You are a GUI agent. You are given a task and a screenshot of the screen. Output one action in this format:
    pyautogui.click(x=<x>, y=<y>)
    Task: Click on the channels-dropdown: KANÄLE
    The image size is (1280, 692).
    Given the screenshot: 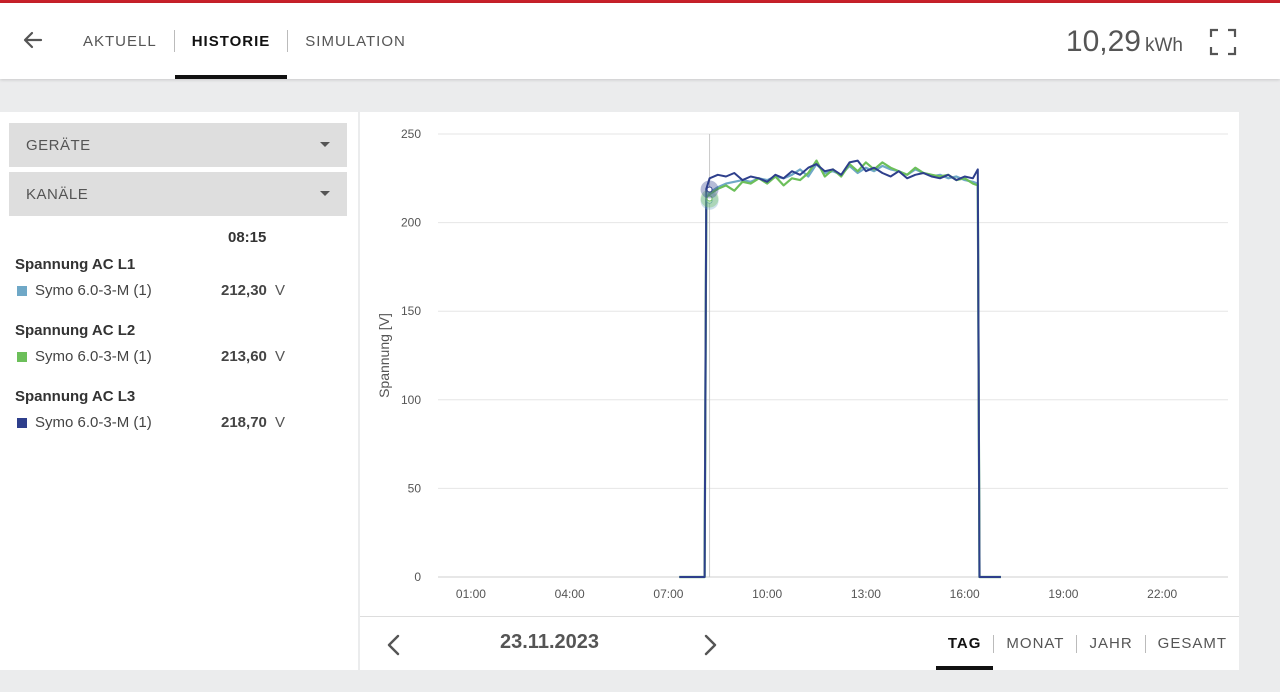 What is the action you would take?
    pyautogui.click(x=178, y=194)
    